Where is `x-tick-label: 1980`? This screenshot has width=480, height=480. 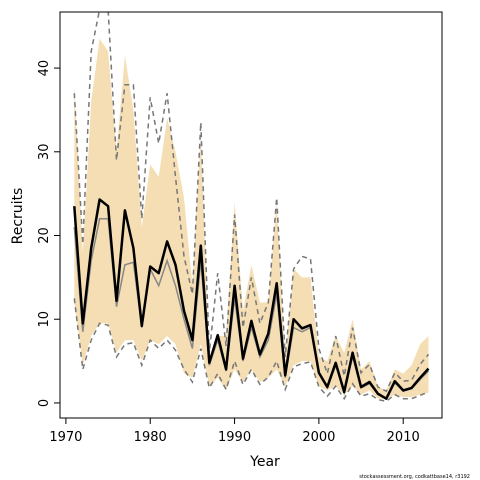
x-tick-label: 1980 is located at coordinates (150, 437).